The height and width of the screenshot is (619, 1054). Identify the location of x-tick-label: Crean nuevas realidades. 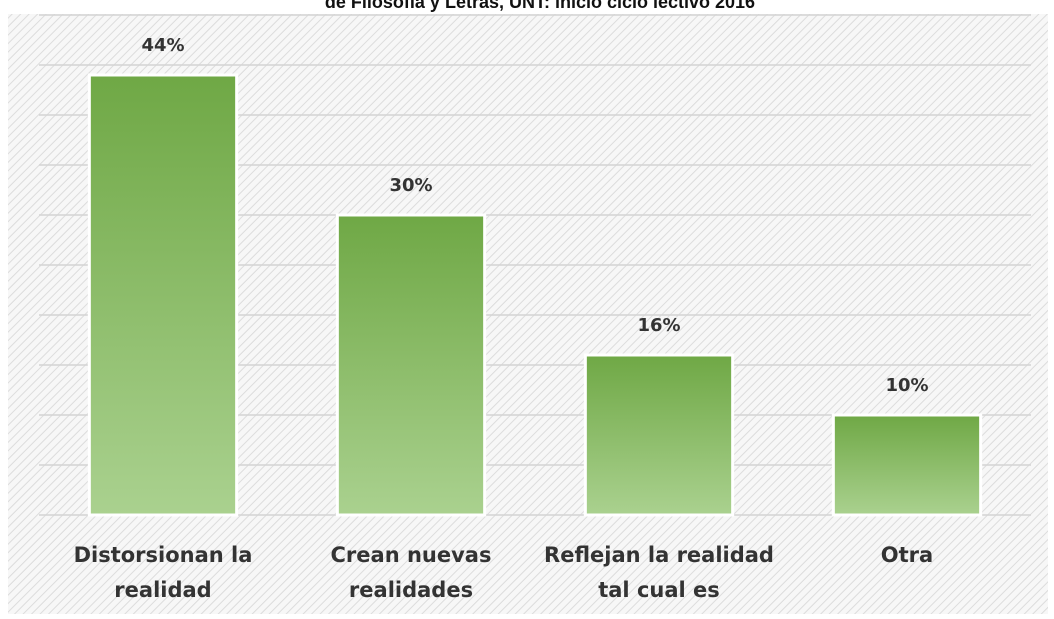
(411, 572).